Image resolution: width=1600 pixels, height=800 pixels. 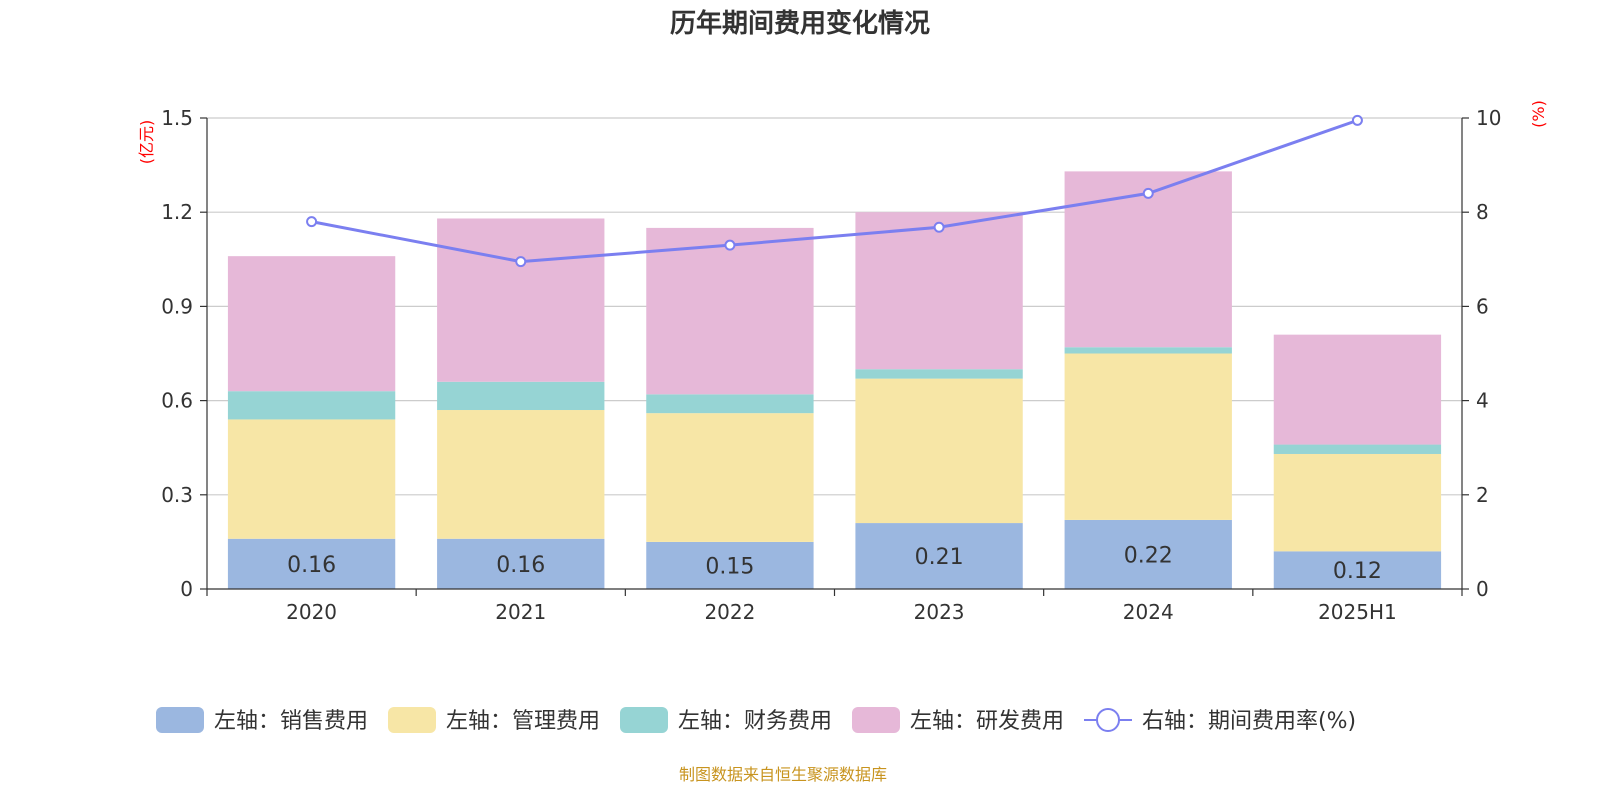 What do you see at coordinates (1108, 720) in the screenshot?
I see `legend-marker` at bounding box center [1108, 720].